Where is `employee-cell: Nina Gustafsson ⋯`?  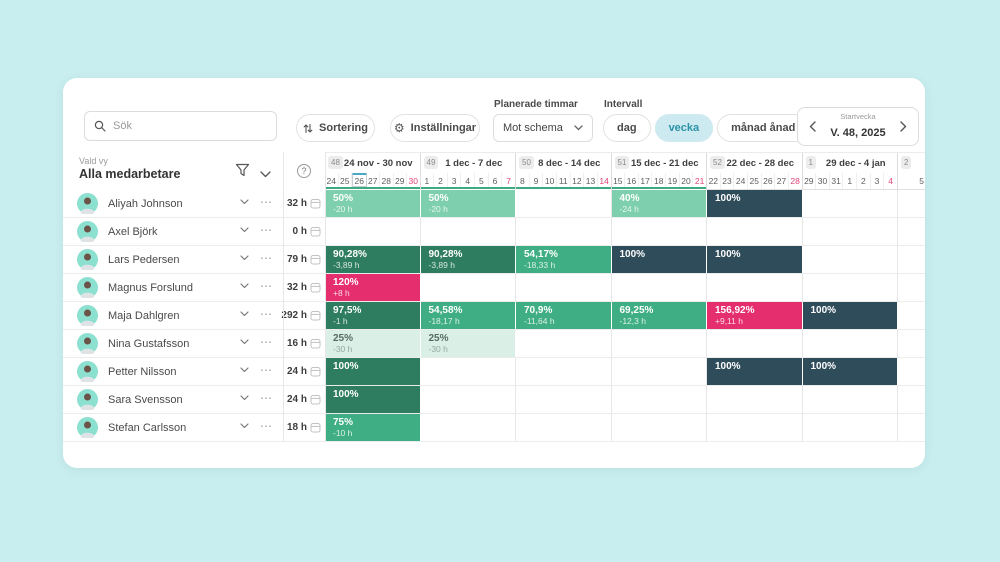 employee-cell: Nina Gustafsson ⋯ is located at coordinates (173, 343).